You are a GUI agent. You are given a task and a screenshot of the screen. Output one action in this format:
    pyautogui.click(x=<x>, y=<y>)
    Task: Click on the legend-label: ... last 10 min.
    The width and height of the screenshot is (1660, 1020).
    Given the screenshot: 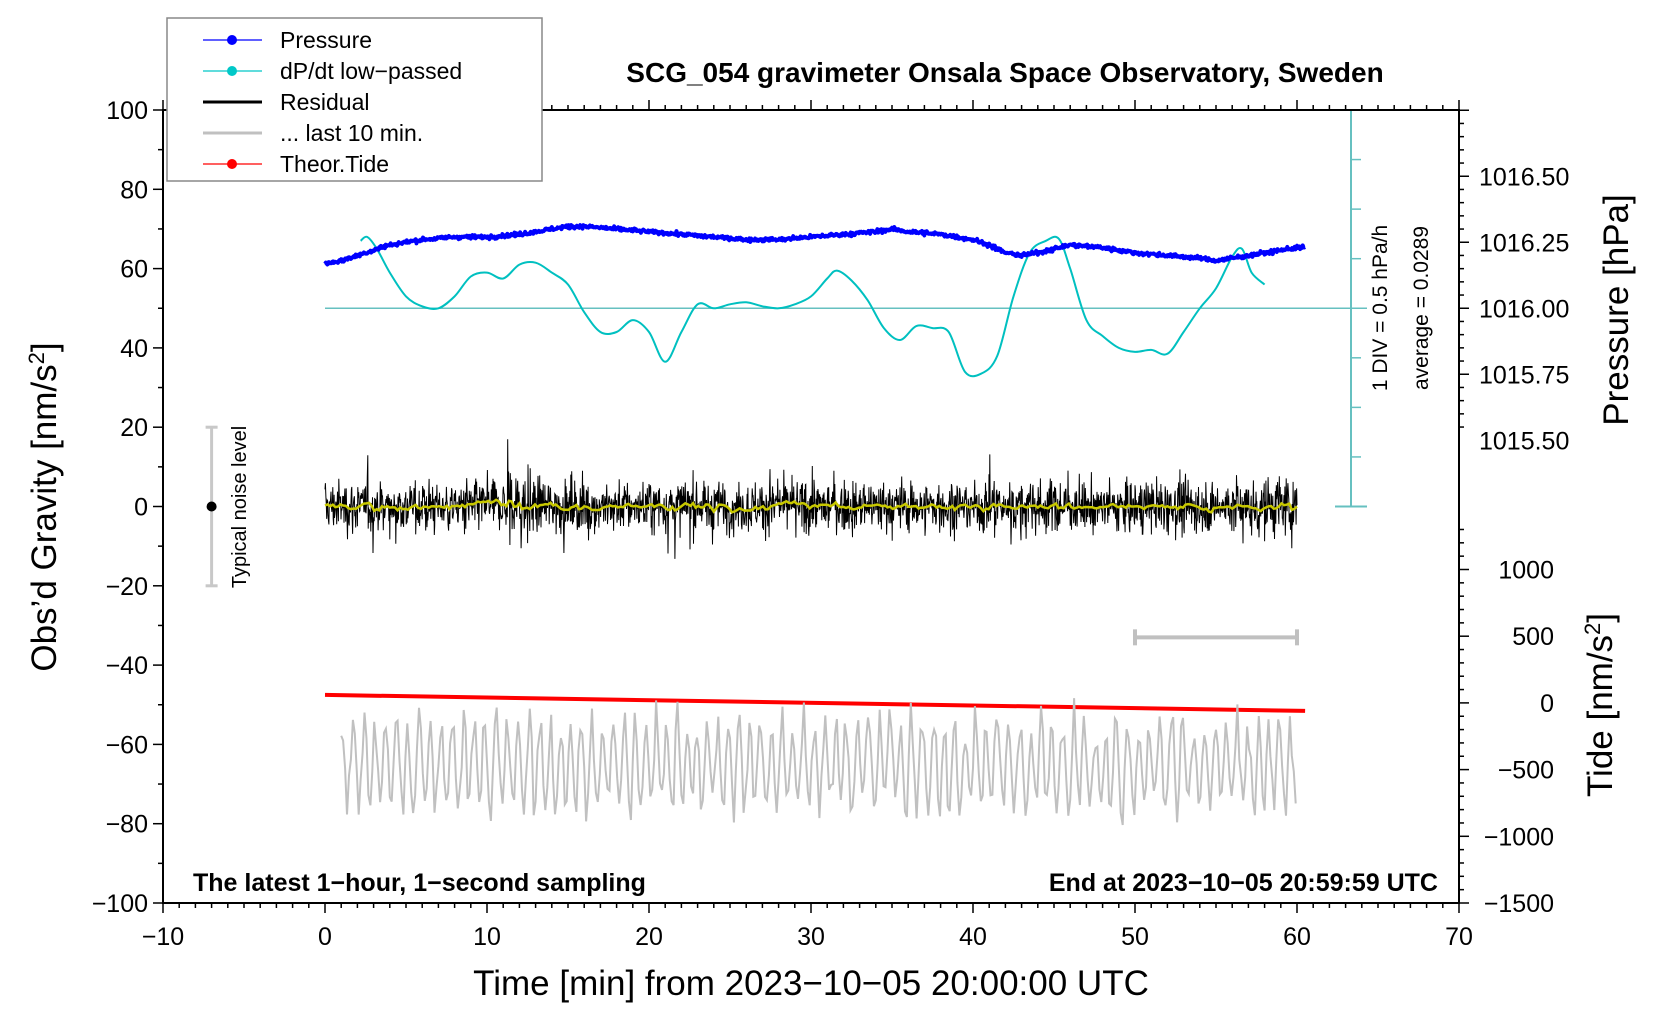 What is the action you would take?
    pyautogui.click(x=351, y=133)
    